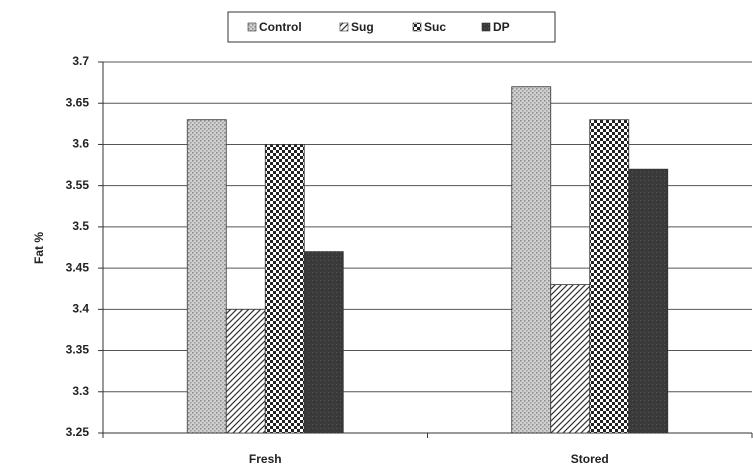  I want to click on legend-label: Control, so click(280, 27).